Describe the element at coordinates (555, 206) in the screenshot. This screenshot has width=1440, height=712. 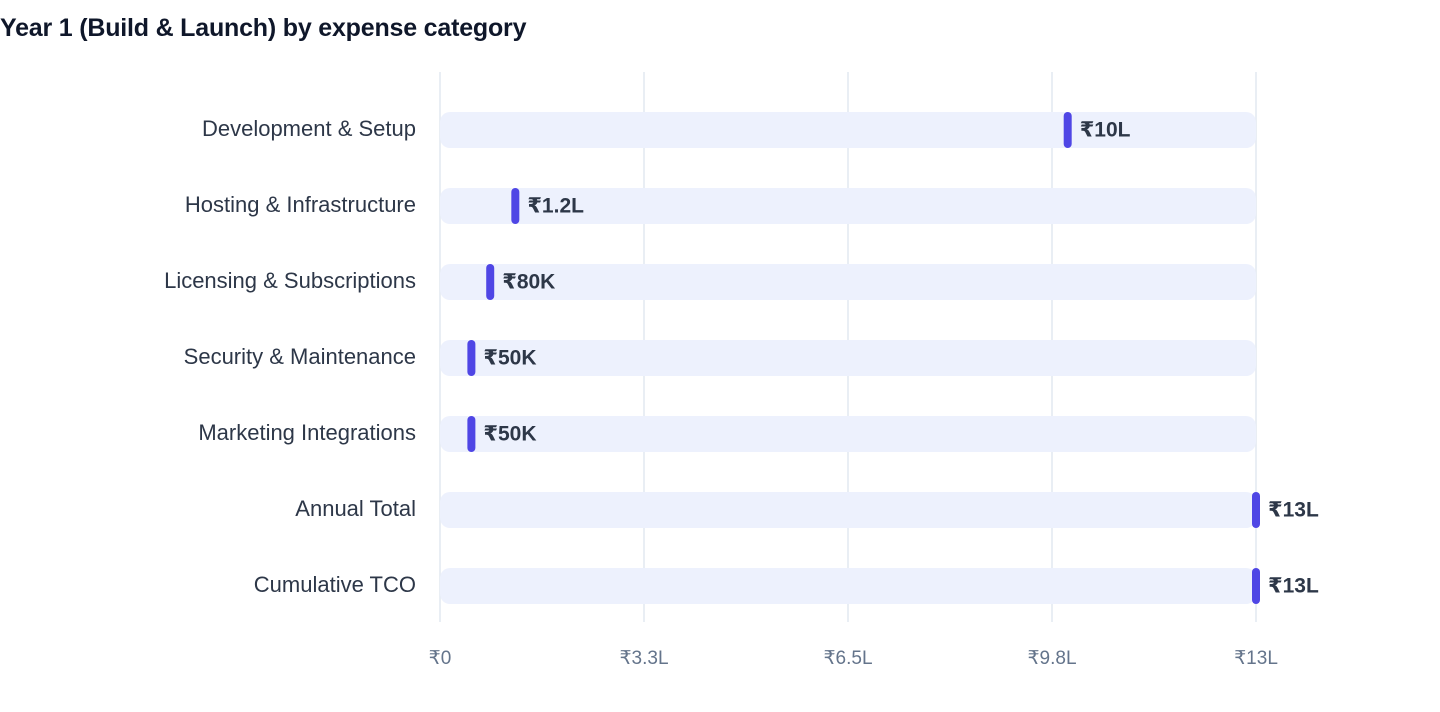
I see `value-label: ₹1.2L` at that location.